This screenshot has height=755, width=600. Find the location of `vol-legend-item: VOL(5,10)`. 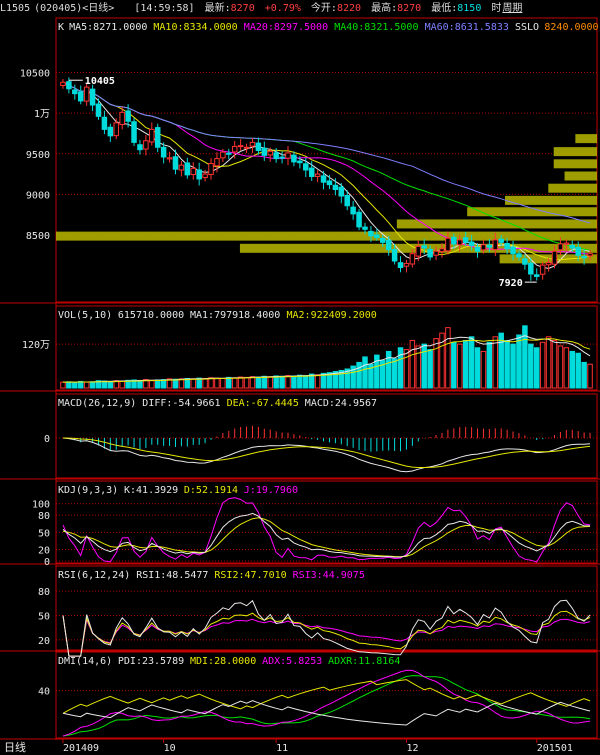

vol-legend-item: VOL(5,10) is located at coordinates (85, 315).